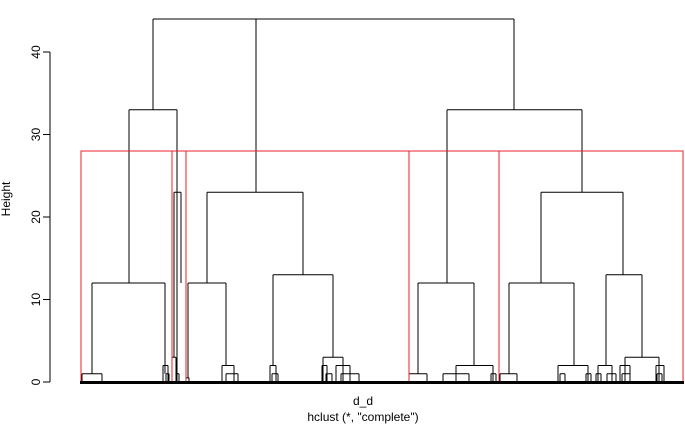 The width and height of the screenshot is (685, 426). I want to click on merge-c6, so click(541, 328).